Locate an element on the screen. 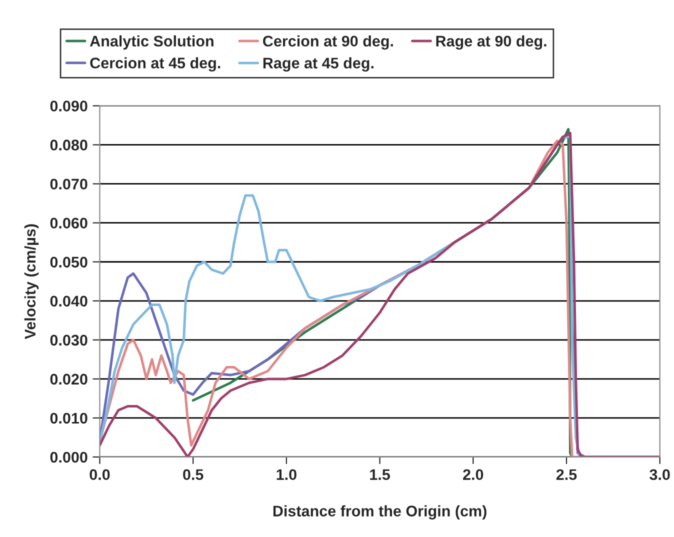 This screenshot has height=537, width=674. y-tick-label: 0.060 is located at coordinates (69, 223).